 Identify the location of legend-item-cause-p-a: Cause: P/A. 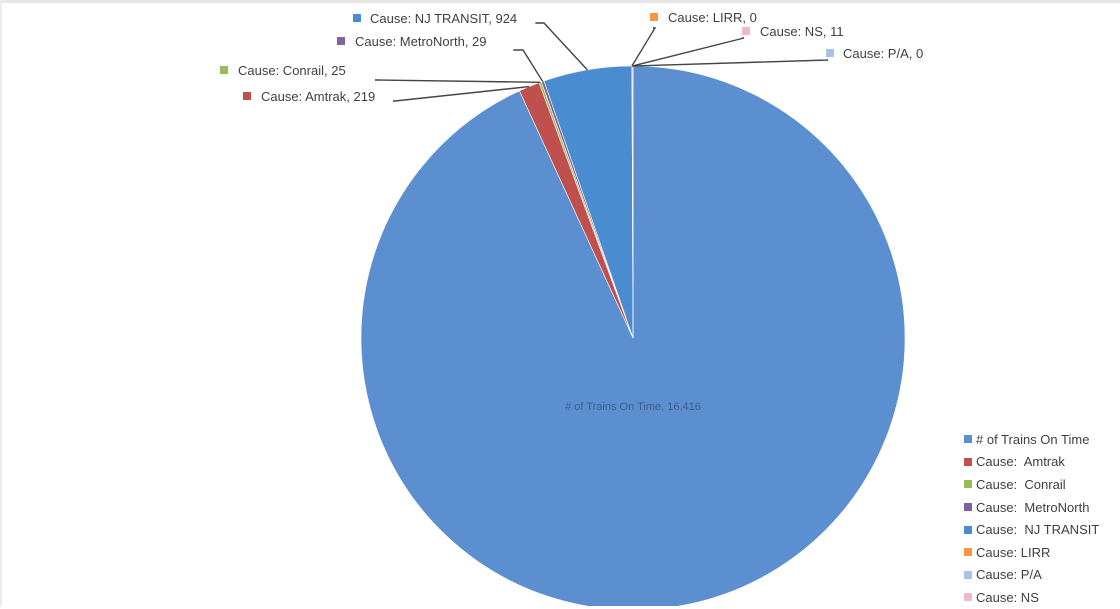
(1039, 575).